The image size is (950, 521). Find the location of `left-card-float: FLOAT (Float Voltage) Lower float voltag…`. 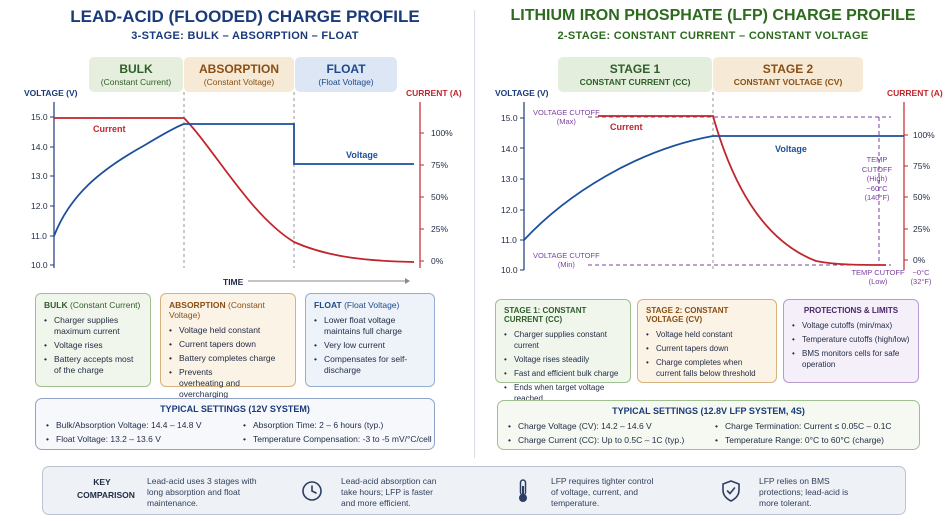

left-card-float: FLOAT (Float Voltage) Lower float voltag… is located at coordinates (370, 340).